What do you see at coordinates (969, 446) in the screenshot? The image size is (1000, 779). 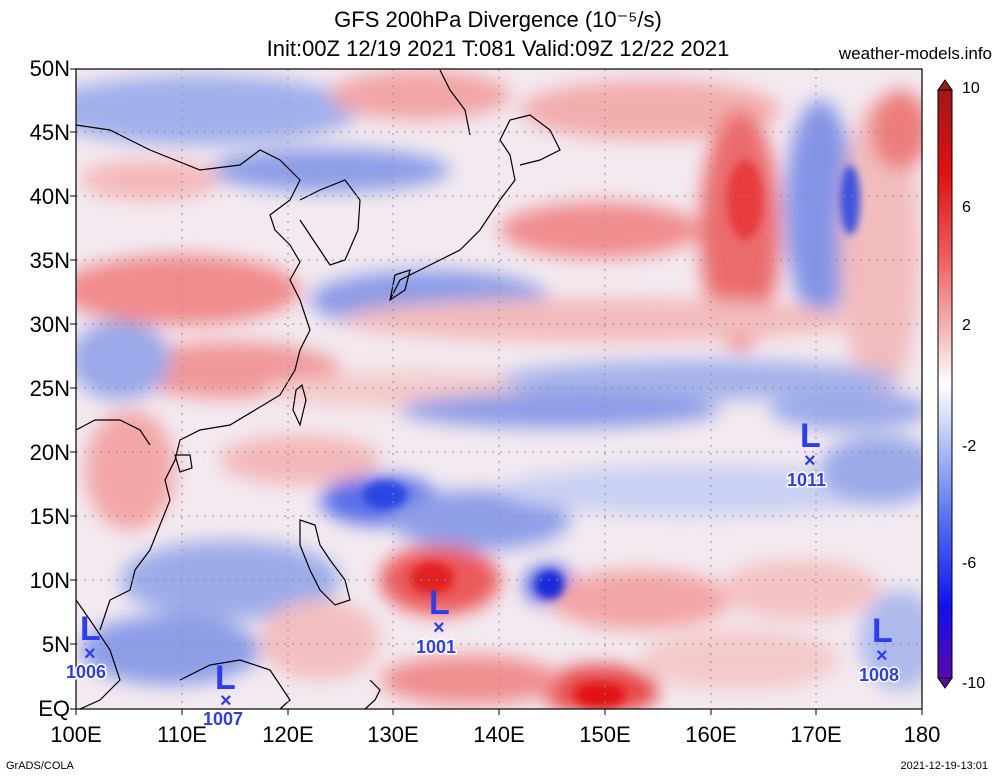 I see `colorbar-label: -2` at bounding box center [969, 446].